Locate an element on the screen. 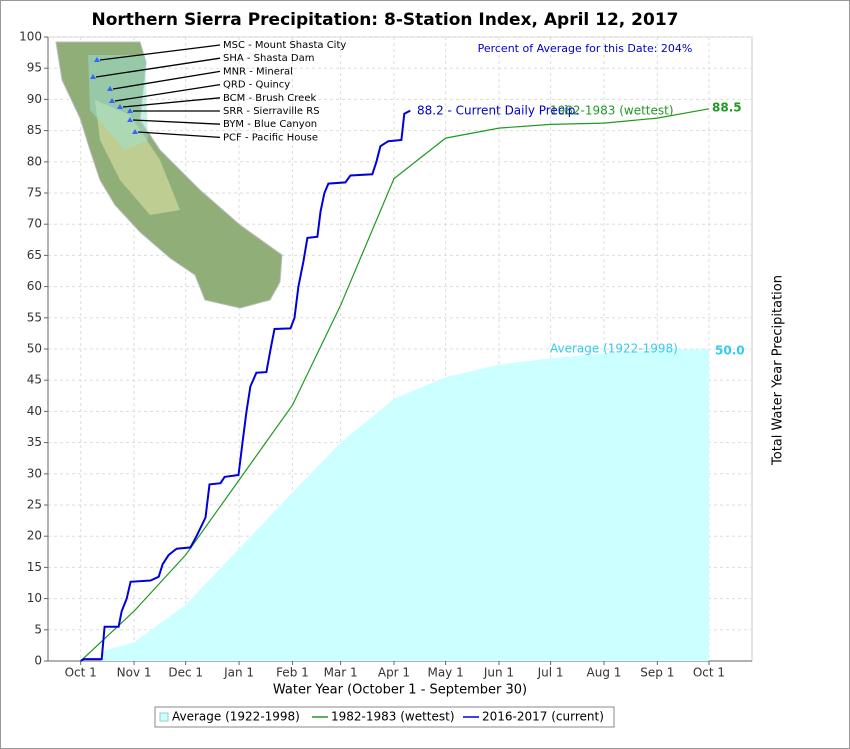 The width and height of the screenshot is (850, 749). y-tick-label: 30 is located at coordinates (34, 473).